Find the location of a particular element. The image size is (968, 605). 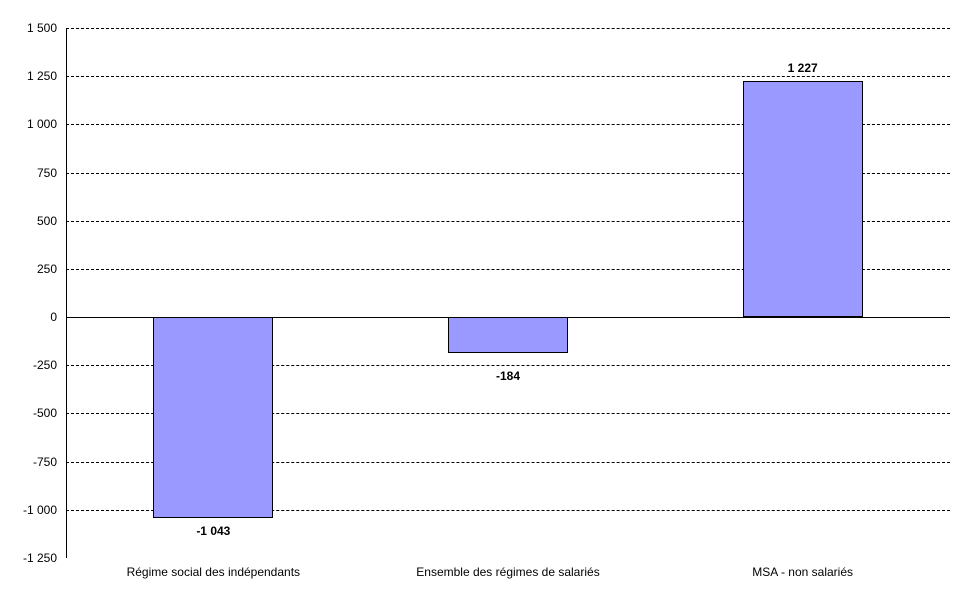

y-axis-tick-label: 1 250 is located at coordinates (41, 76).